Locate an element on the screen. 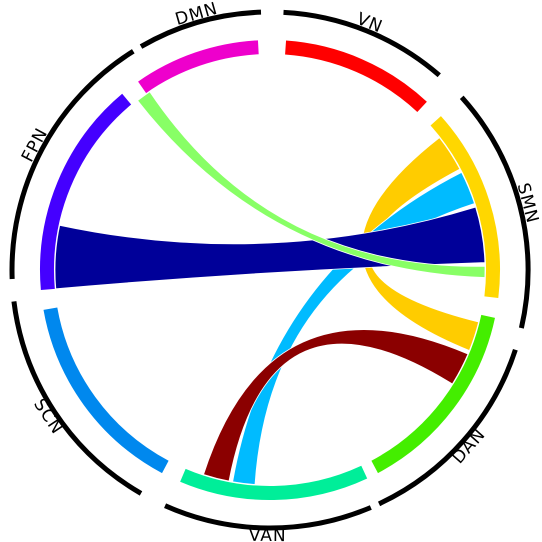  ring-segment-smn is located at coordinates (495, 212).